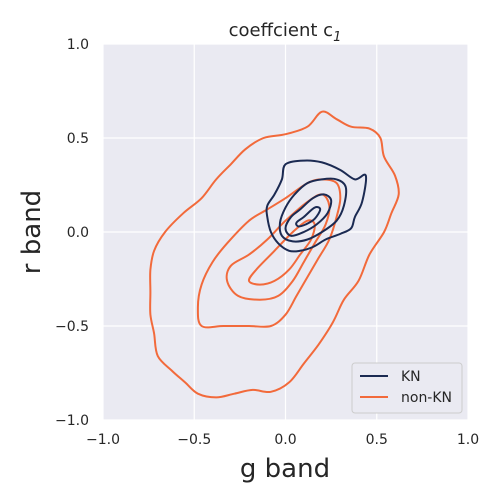 This screenshot has width=500, height=500. What do you see at coordinates (78, 139) in the screenshot?
I see `y-tick-label: 0.5` at bounding box center [78, 139].